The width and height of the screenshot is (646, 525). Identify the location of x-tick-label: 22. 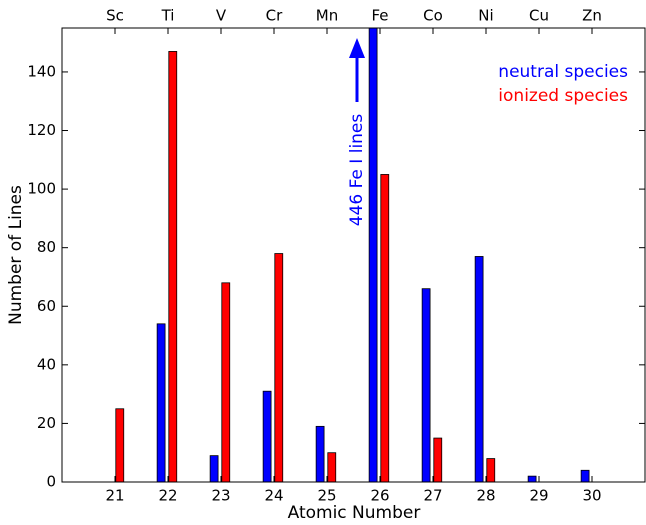
(167, 496).